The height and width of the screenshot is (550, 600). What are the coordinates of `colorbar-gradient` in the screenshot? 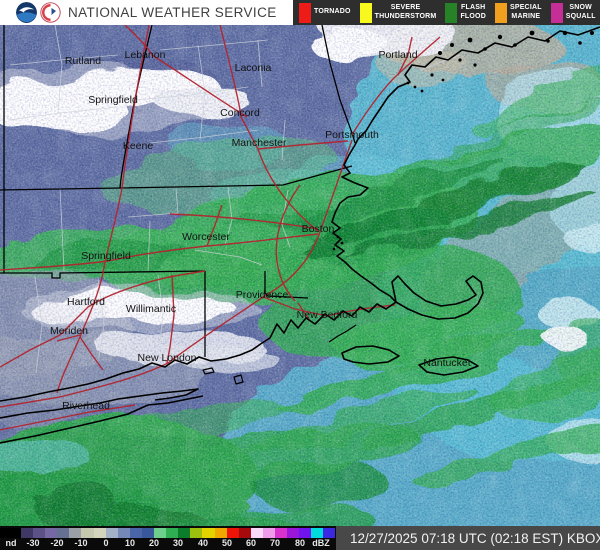 It's located at (168, 533).